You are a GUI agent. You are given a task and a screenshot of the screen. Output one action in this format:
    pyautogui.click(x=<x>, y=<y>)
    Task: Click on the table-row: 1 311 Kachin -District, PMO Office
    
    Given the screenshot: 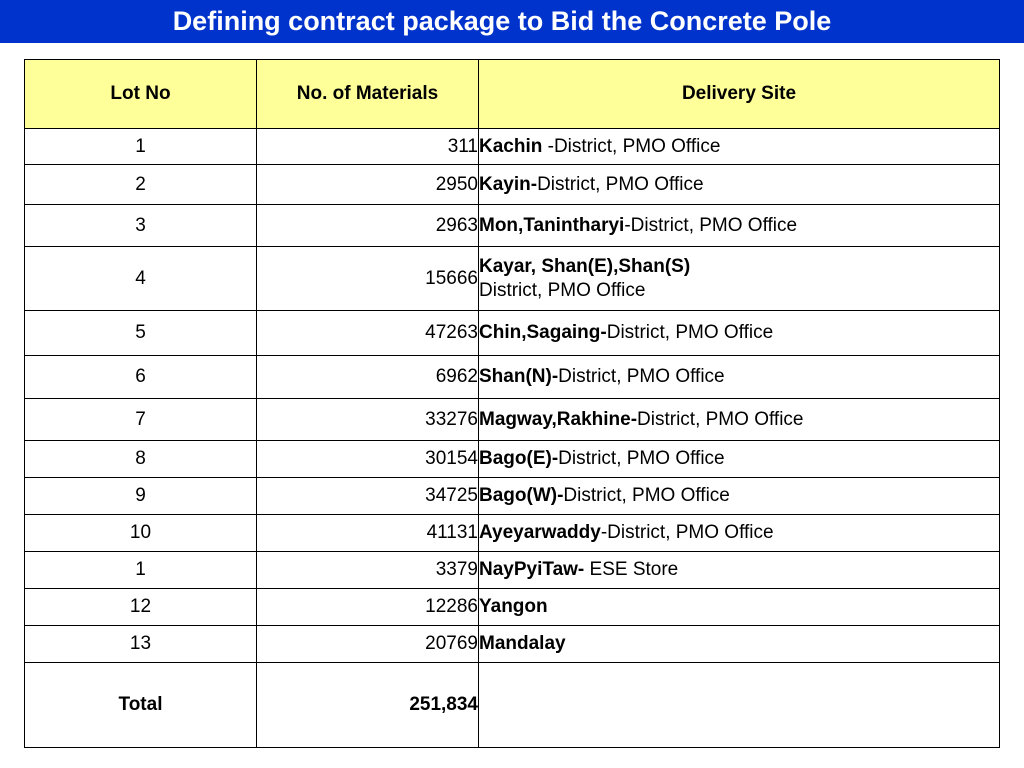 What is the action you would take?
    pyautogui.click(x=512, y=146)
    